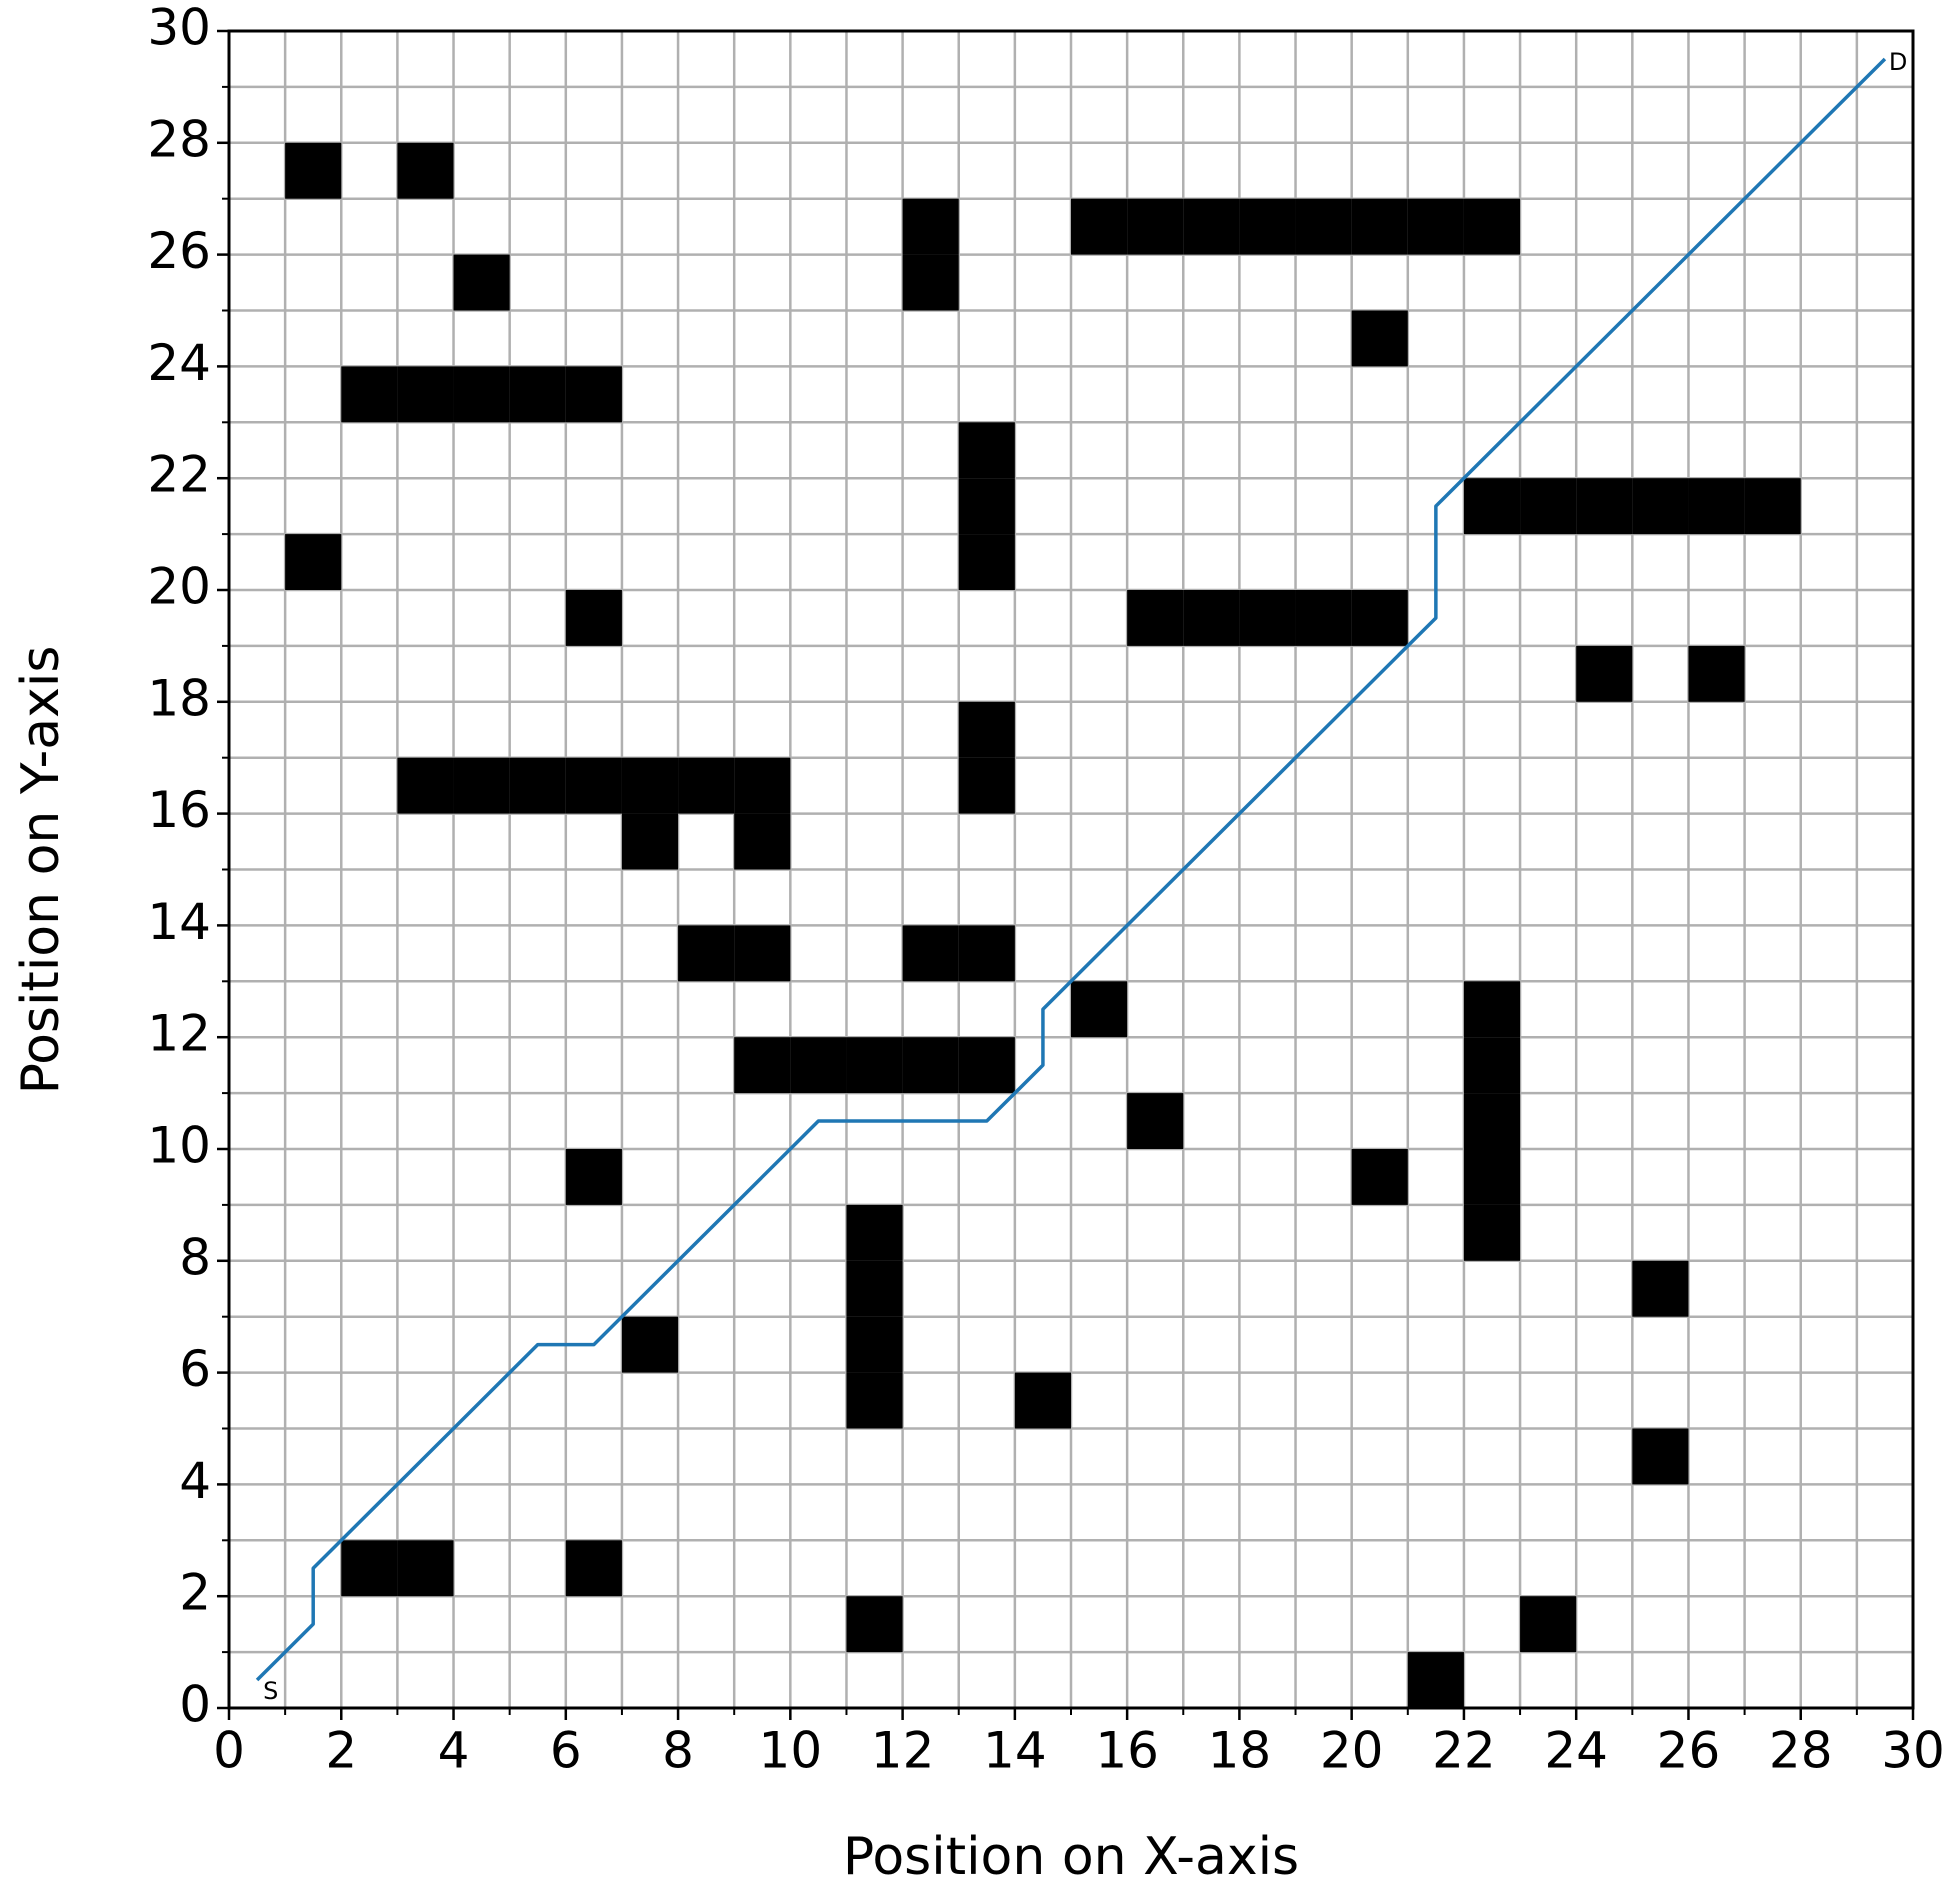  What do you see at coordinates (179, 698) in the screenshot?
I see `y-tick-label: 18` at bounding box center [179, 698].